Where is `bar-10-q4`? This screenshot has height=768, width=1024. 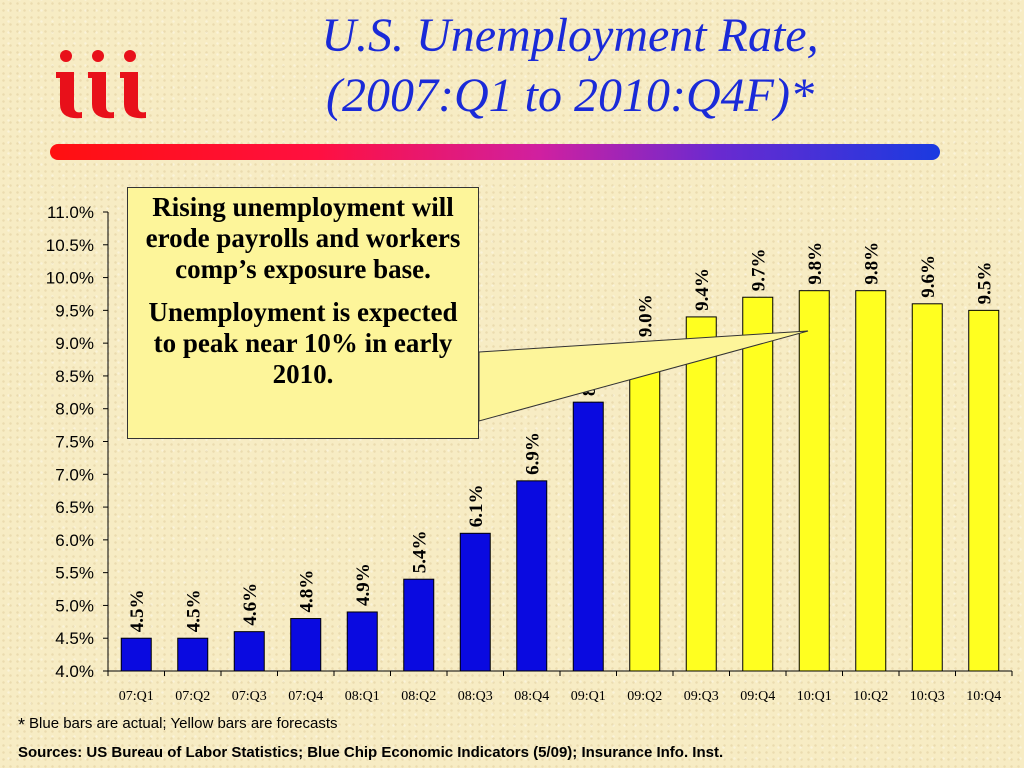
bar-10-q4 is located at coordinates (984, 490).